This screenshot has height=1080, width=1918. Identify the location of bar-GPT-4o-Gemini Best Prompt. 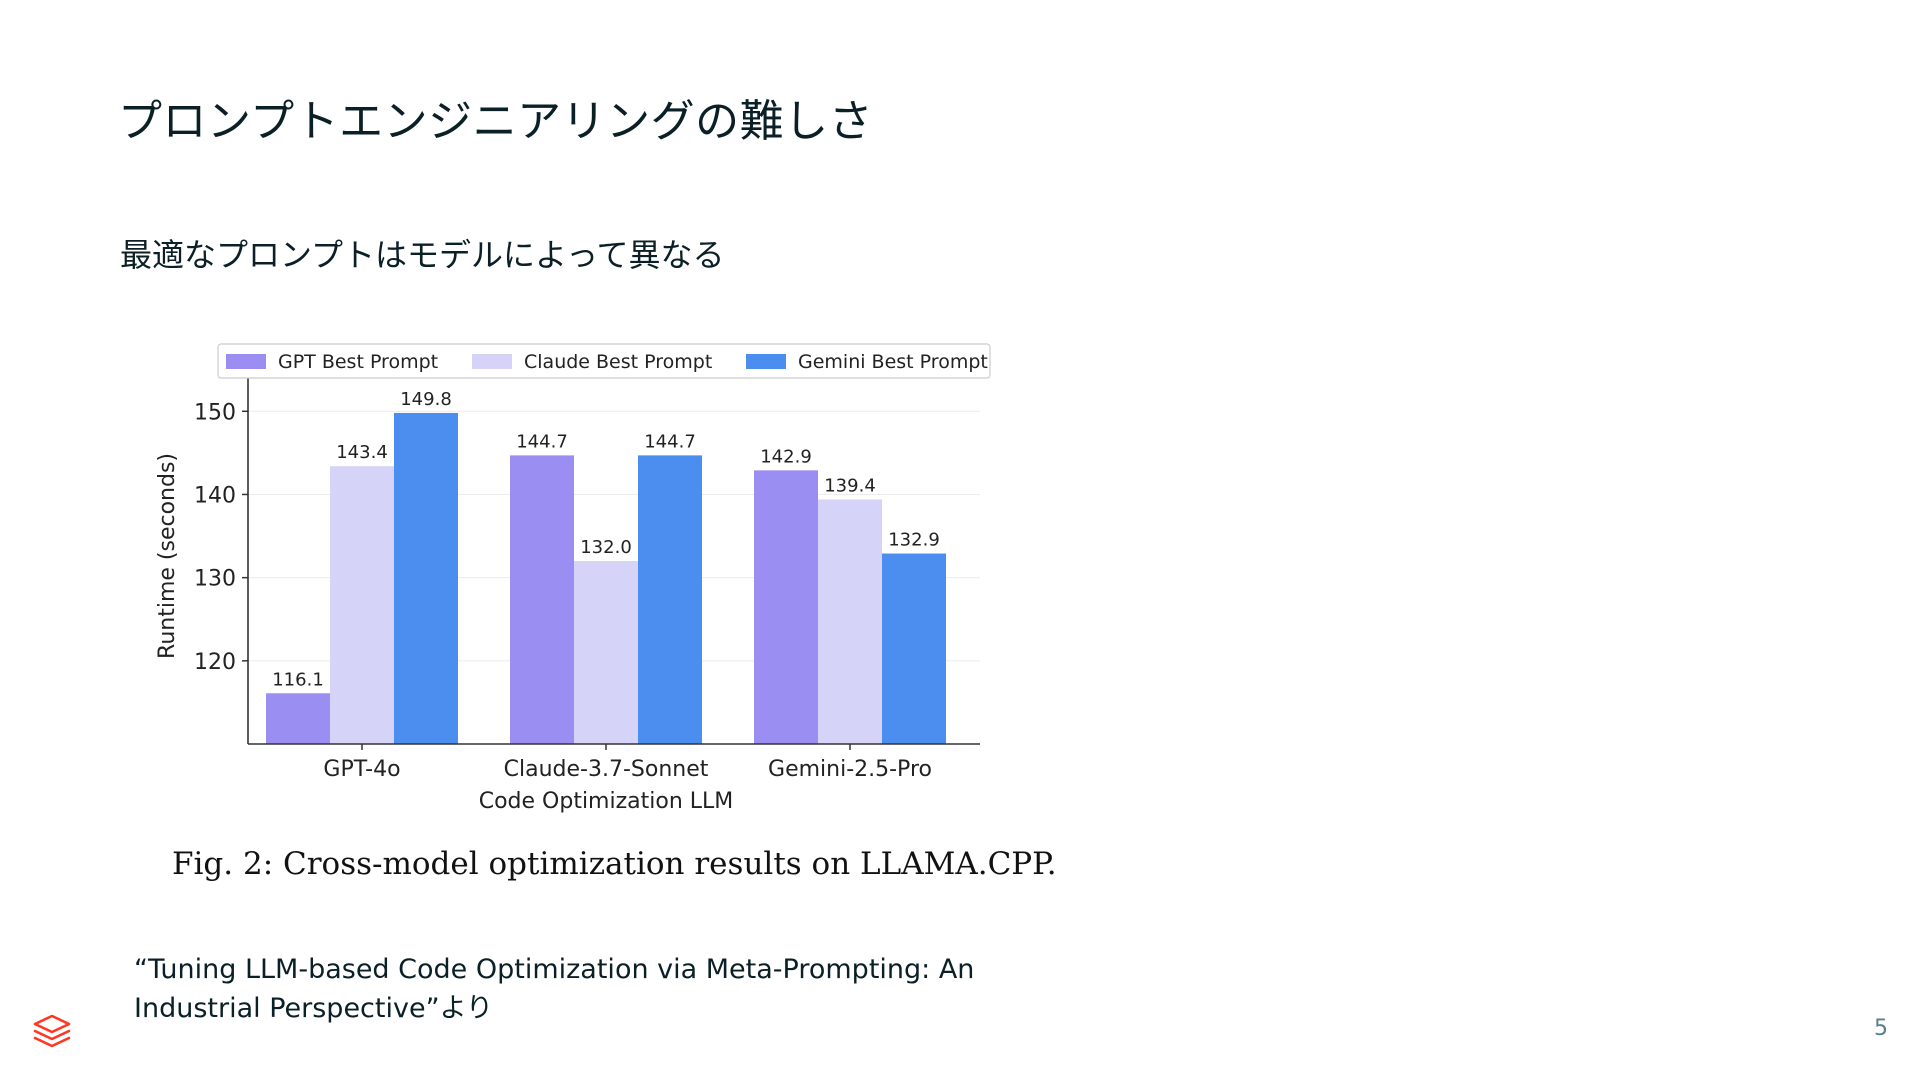
(426, 578).